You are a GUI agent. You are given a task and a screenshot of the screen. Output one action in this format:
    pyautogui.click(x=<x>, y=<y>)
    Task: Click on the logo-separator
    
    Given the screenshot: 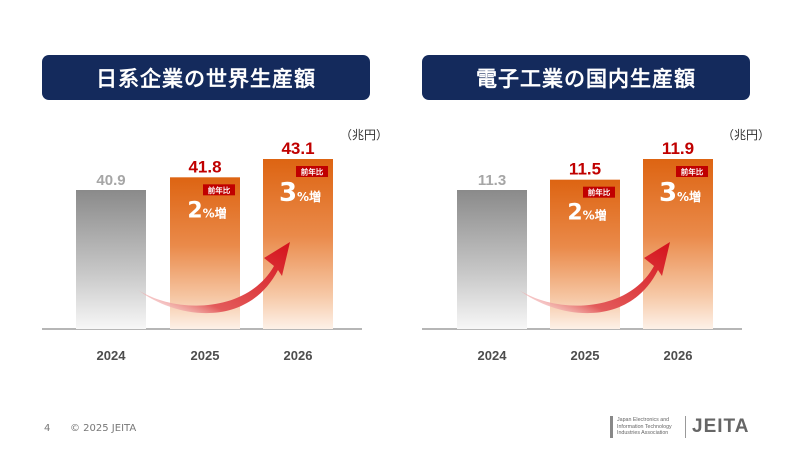 What is the action you would take?
    pyautogui.click(x=685, y=427)
    